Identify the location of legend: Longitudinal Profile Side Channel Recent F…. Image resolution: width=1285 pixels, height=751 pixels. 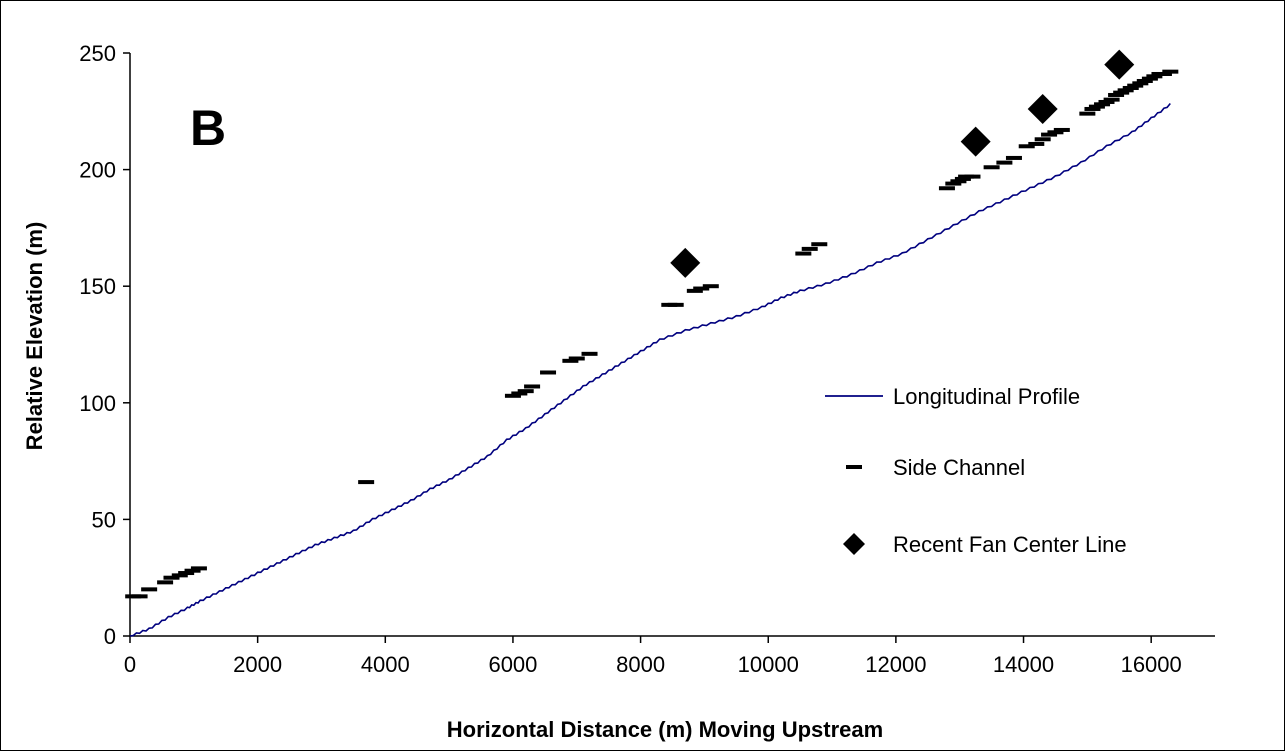
(976, 470).